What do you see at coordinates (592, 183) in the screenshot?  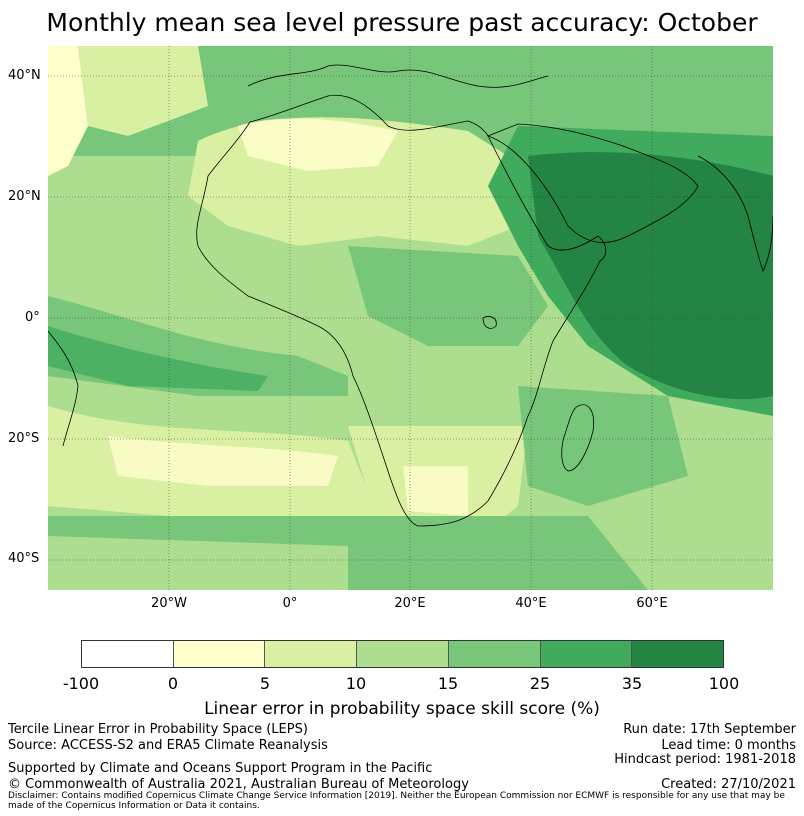 I see `arabia-coast` at bounding box center [592, 183].